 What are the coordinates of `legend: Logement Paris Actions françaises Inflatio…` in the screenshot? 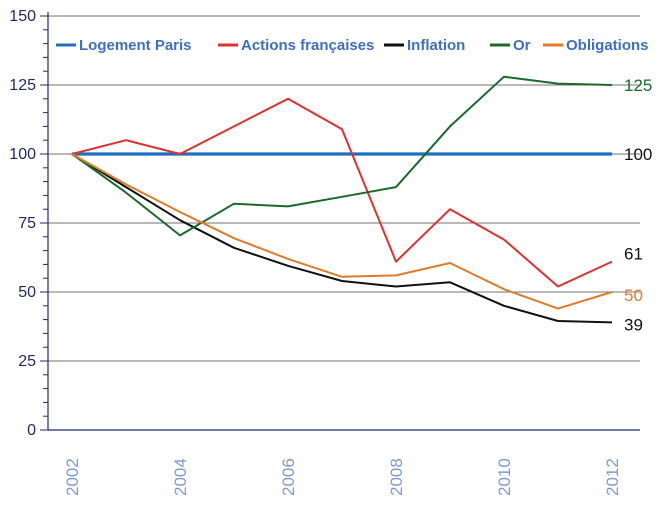 It's located at (352, 45).